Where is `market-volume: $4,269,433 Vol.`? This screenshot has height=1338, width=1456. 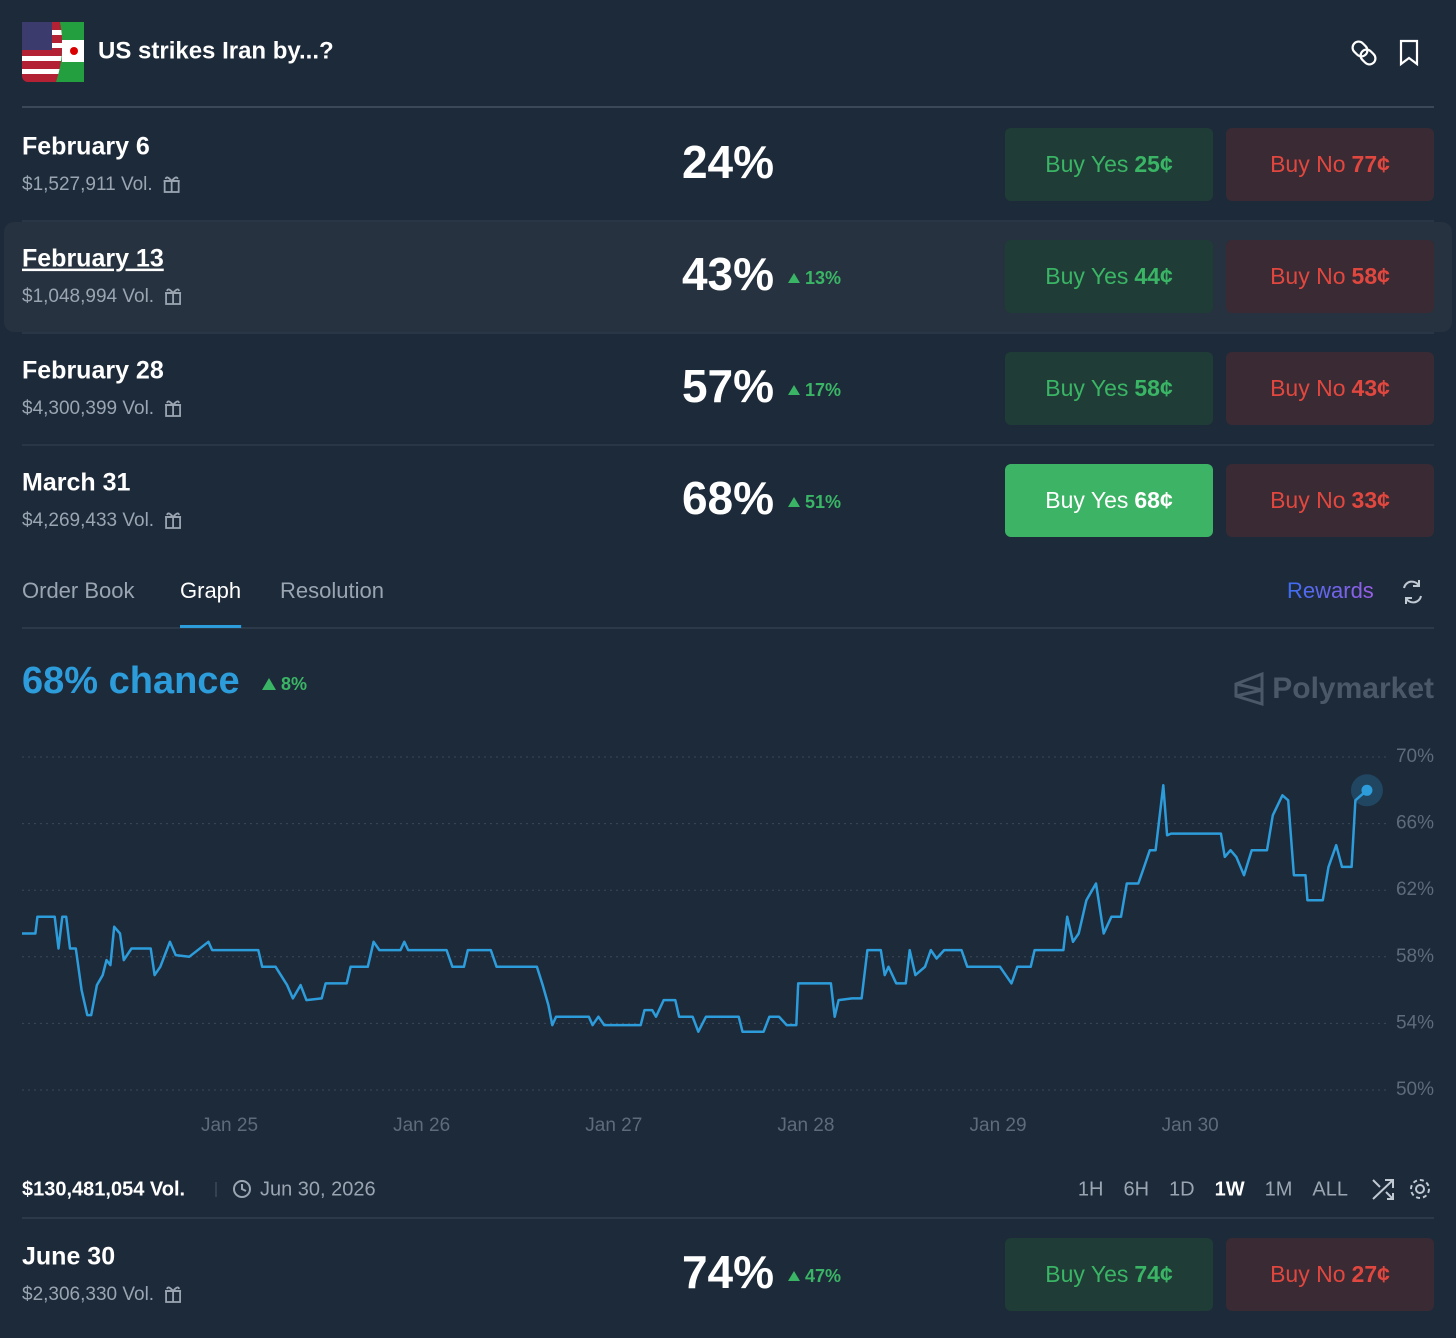
market-volume: $4,269,433 Vol. is located at coordinates (88, 520).